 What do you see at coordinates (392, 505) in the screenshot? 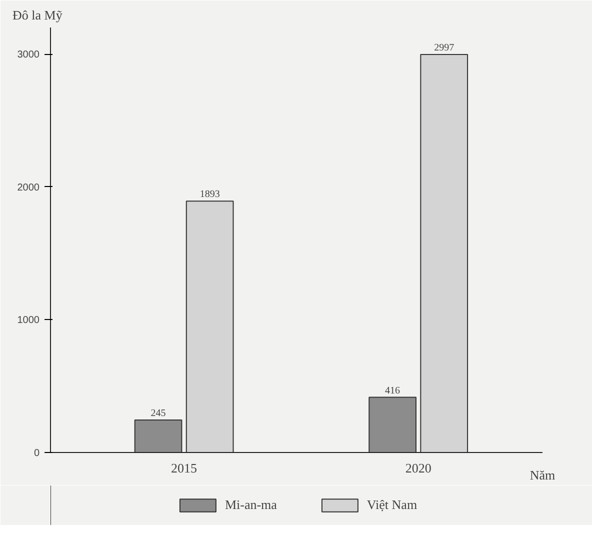
I see `legend-label: Việt Nam` at bounding box center [392, 505].